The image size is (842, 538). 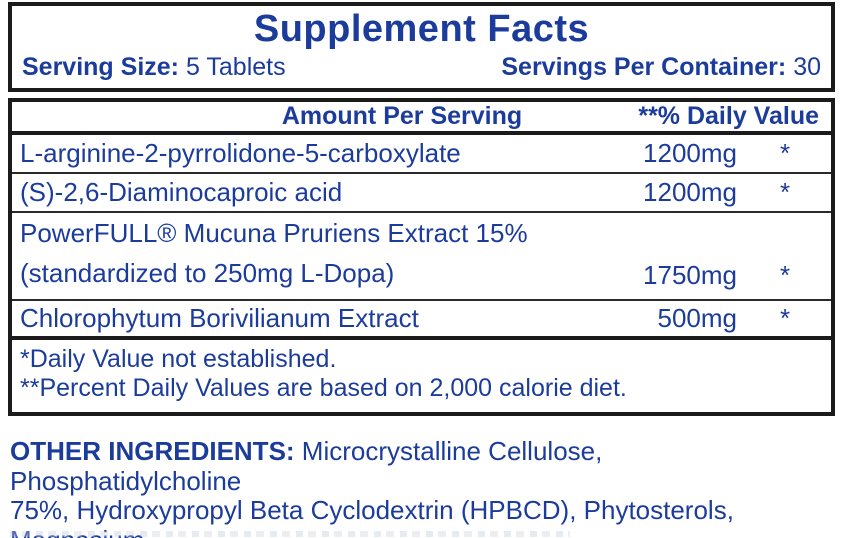 I want to click on cut-off-text-line, so click(x=290, y=534).